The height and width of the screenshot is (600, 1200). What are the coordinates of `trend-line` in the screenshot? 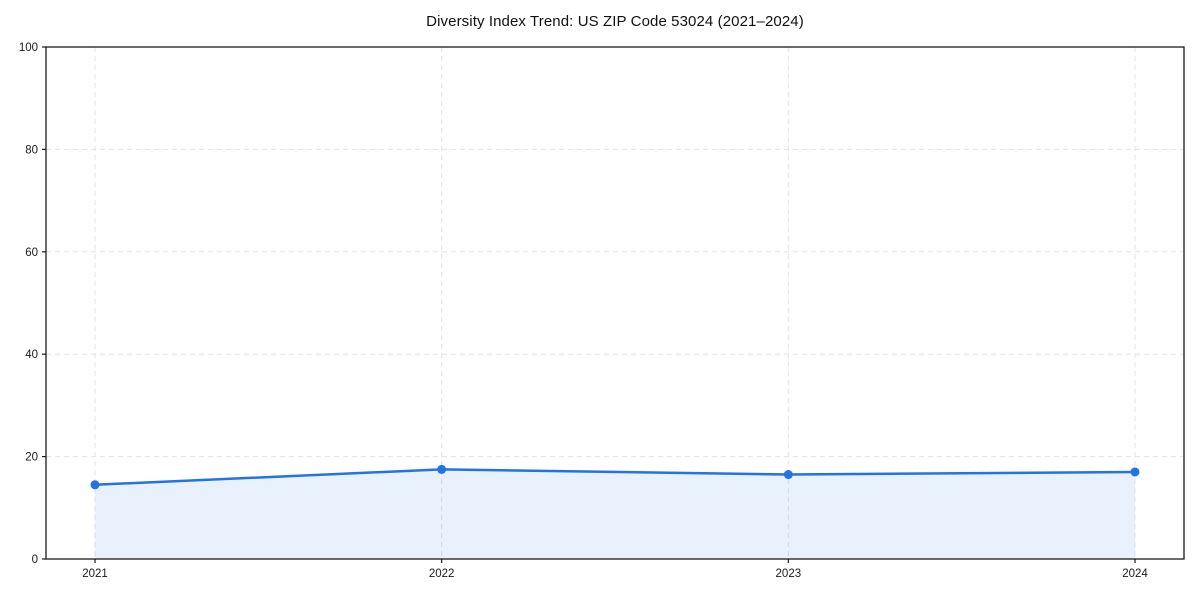 It's located at (615, 477).